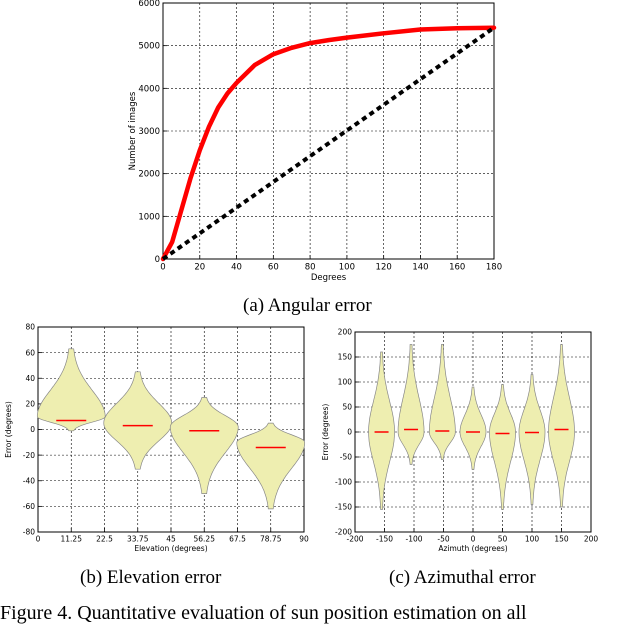 This screenshot has height=625, width=640. I want to click on y-tick-label: -200, so click(343, 532).